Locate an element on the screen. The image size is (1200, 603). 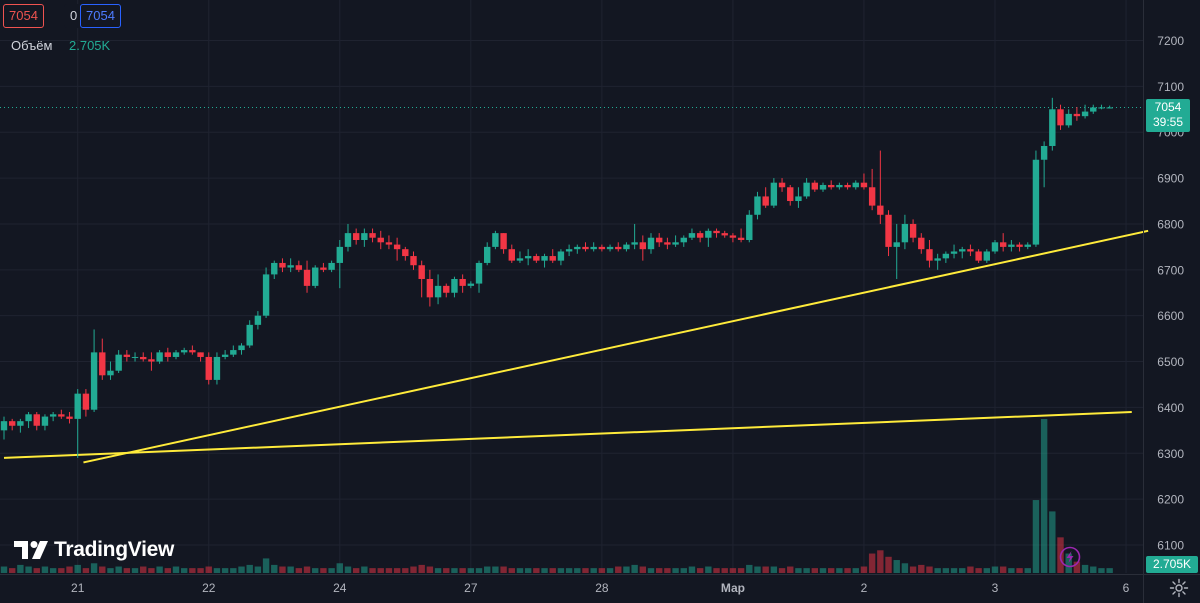
price-tick-label: 6700 is located at coordinates (1170, 270).